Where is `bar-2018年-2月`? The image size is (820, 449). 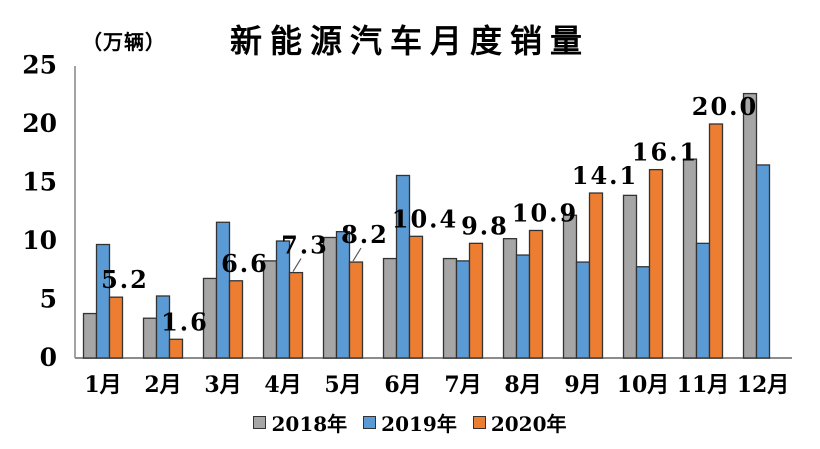 bar-2018年-2月 is located at coordinates (150, 338).